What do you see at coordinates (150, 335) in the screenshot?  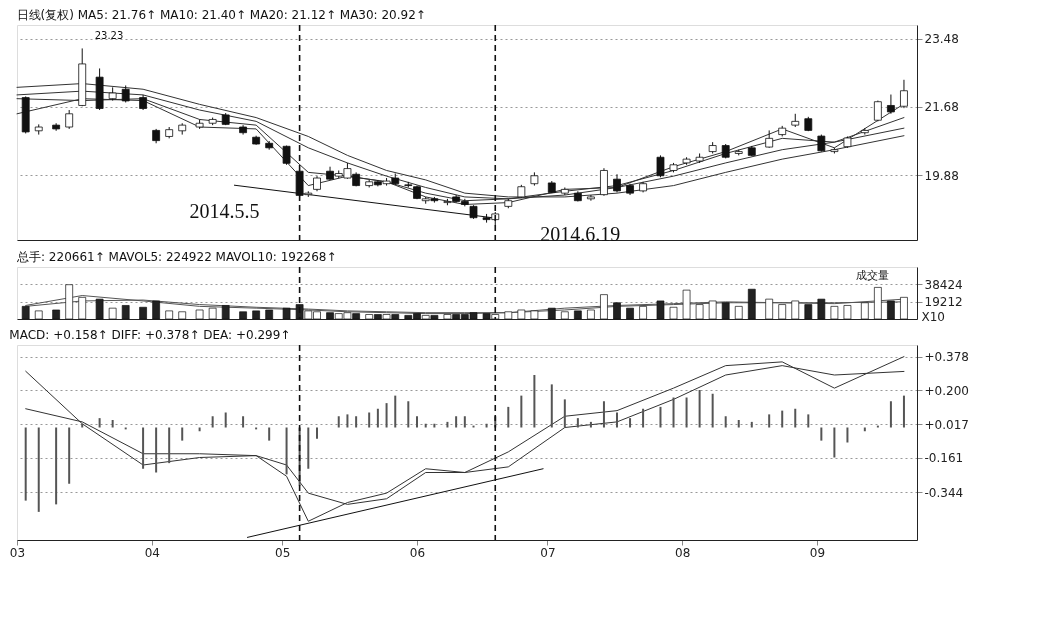 I see `text: MACD: +0.158↑ DIFF: +0.378↑ DEA: +0.299↑` at bounding box center [150, 335].